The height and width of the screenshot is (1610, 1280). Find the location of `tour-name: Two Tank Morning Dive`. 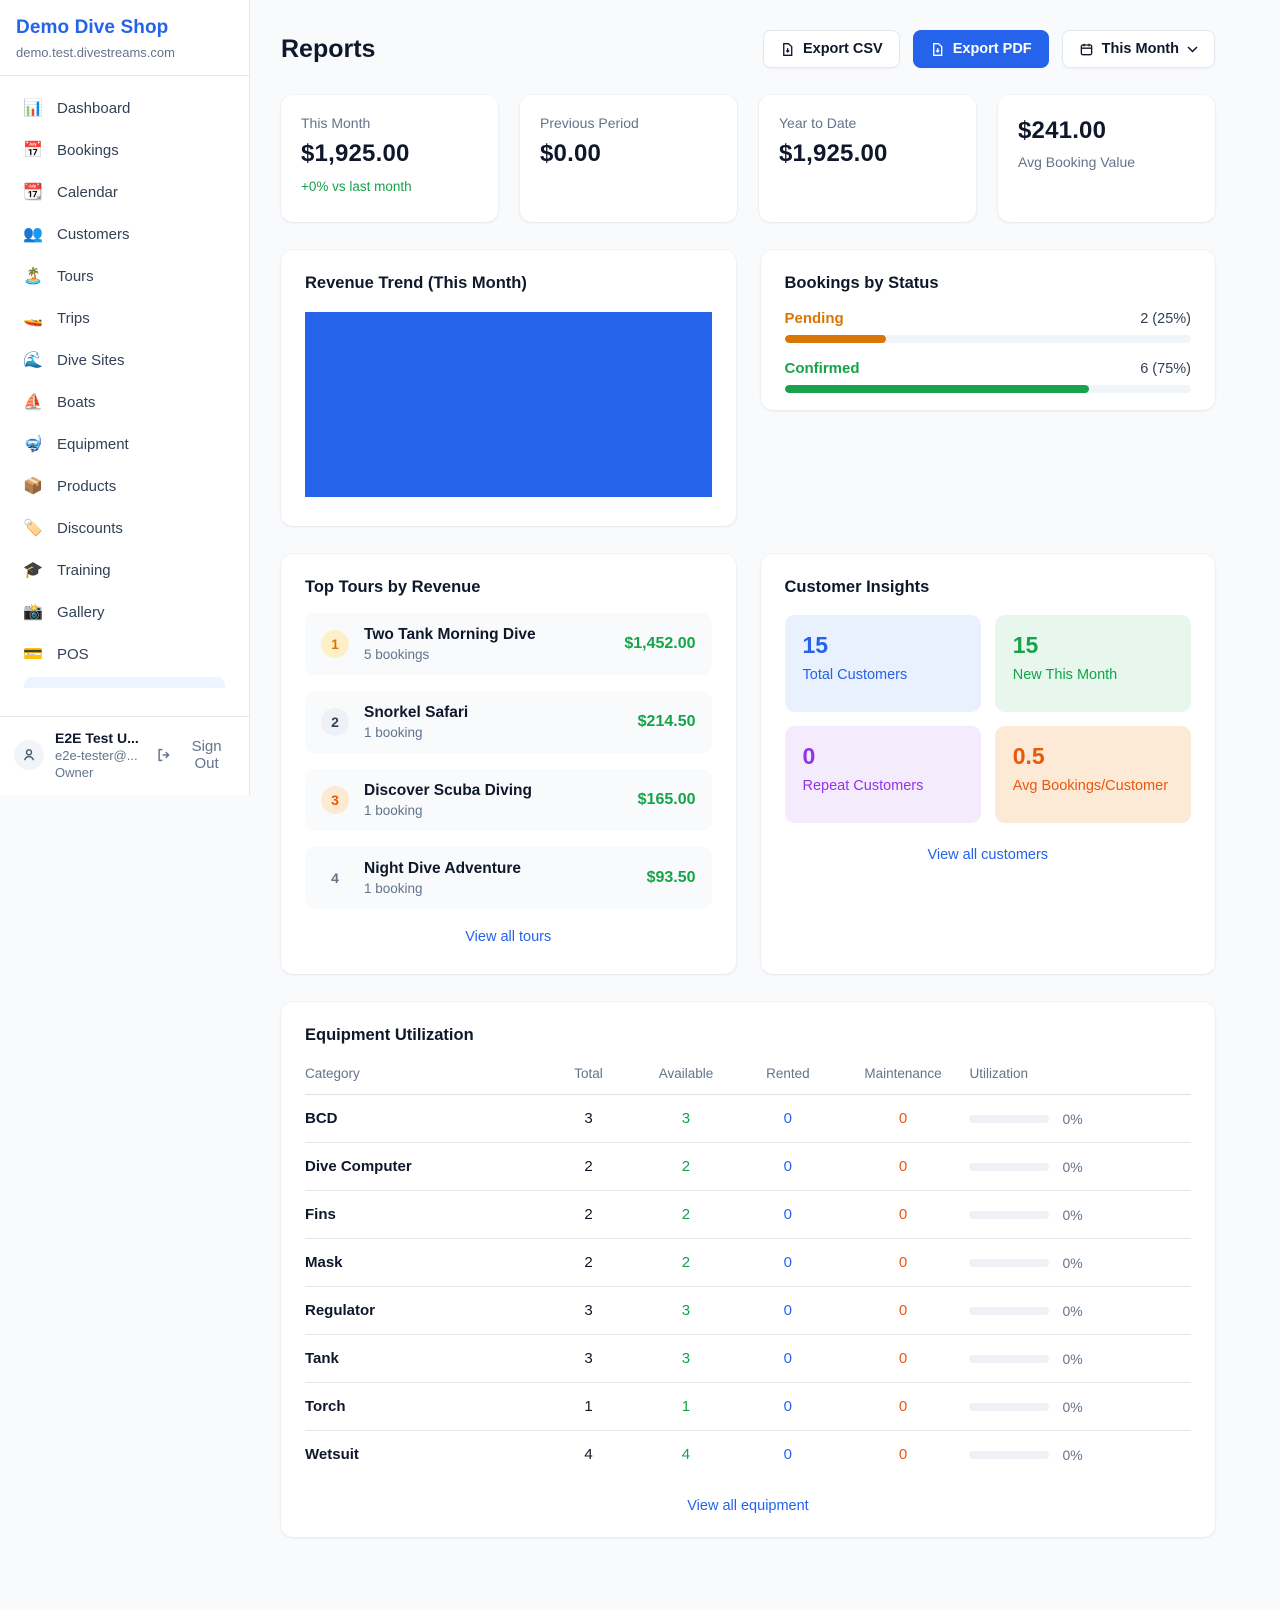

tour-name: Two Tank Morning Dive is located at coordinates (450, 634).